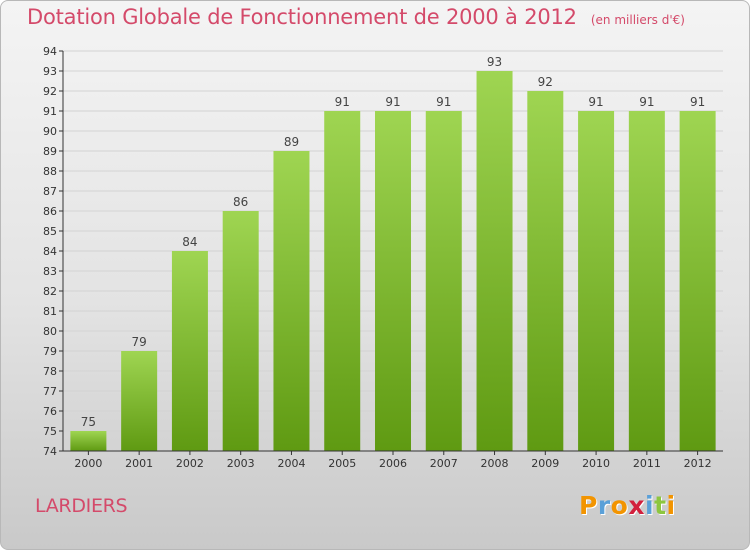 The height and width of the screenshot is (550, 750). What do you see at coordinates (342, 463) in the screenshot?
I see `x-tick-label: 2005` at bounding box center [342, 463].